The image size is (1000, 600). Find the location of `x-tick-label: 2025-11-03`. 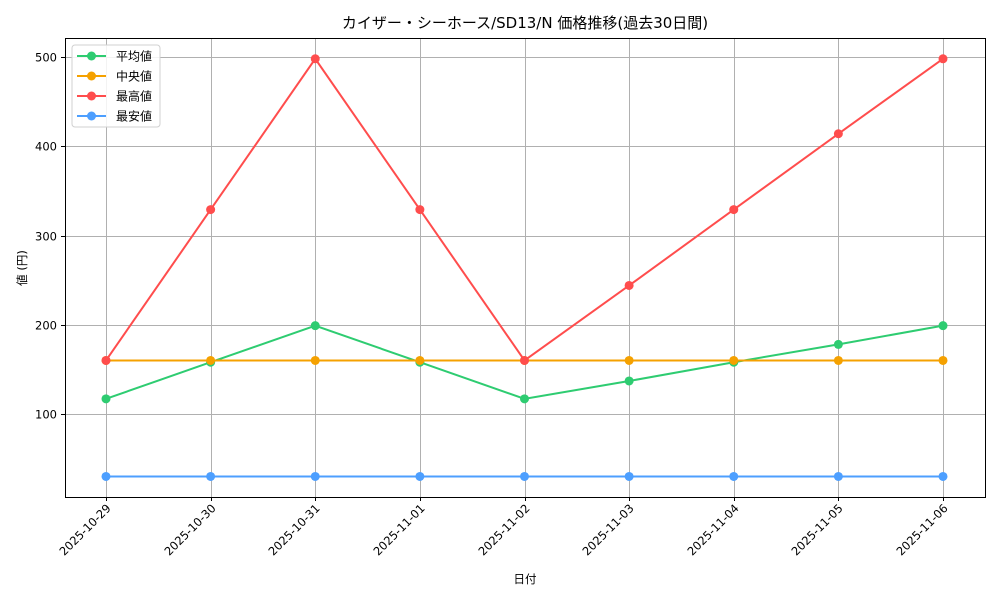

x-tick-label: 2025-11-03 is located at coordinates (607, 529).